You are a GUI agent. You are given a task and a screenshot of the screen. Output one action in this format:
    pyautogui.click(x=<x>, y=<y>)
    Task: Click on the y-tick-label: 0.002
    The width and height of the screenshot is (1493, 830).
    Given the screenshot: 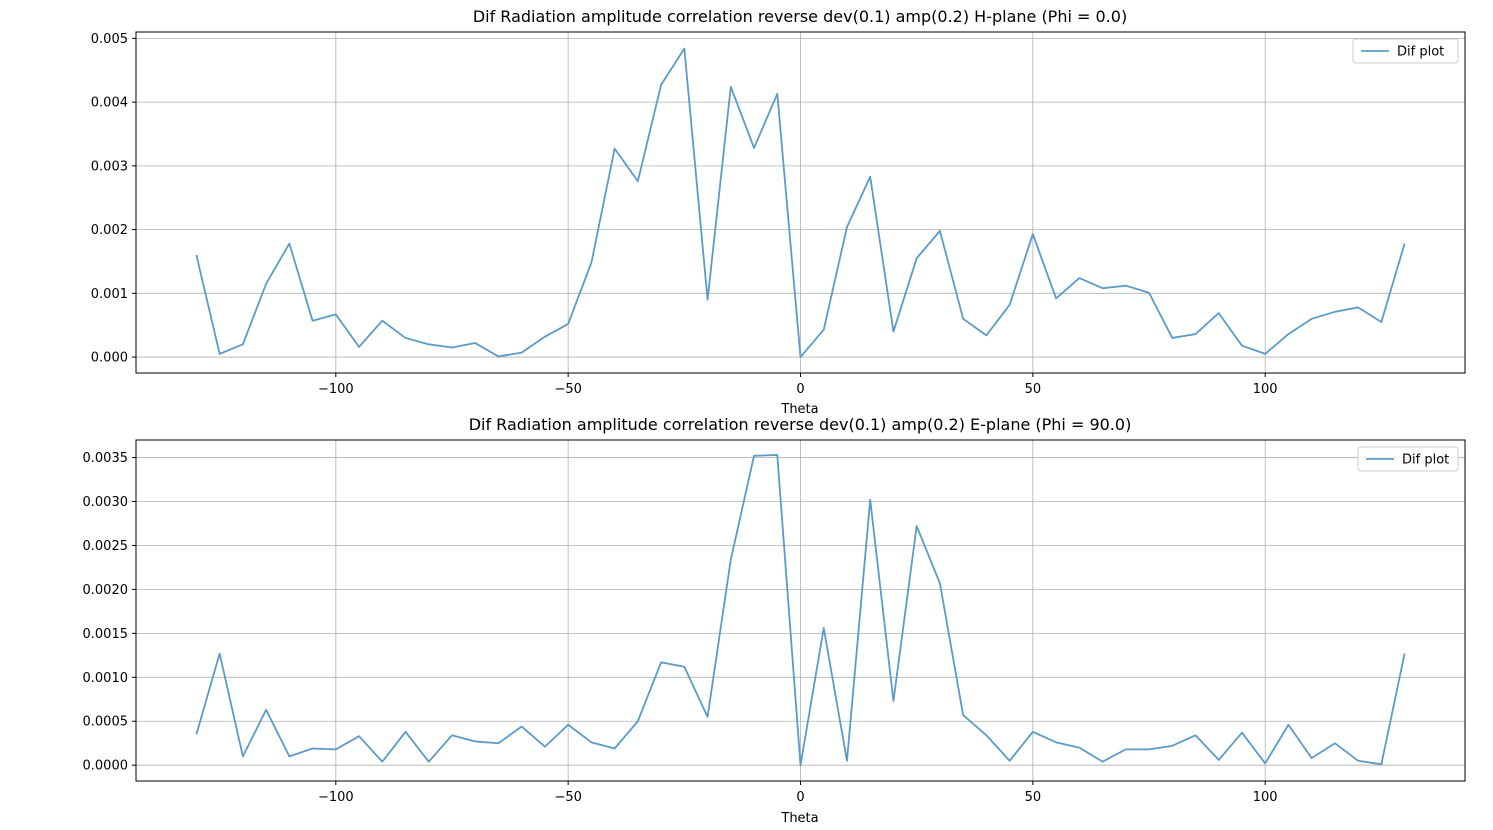 What is the action you would take?
    pyautogui.click(x=109, y=230)
    